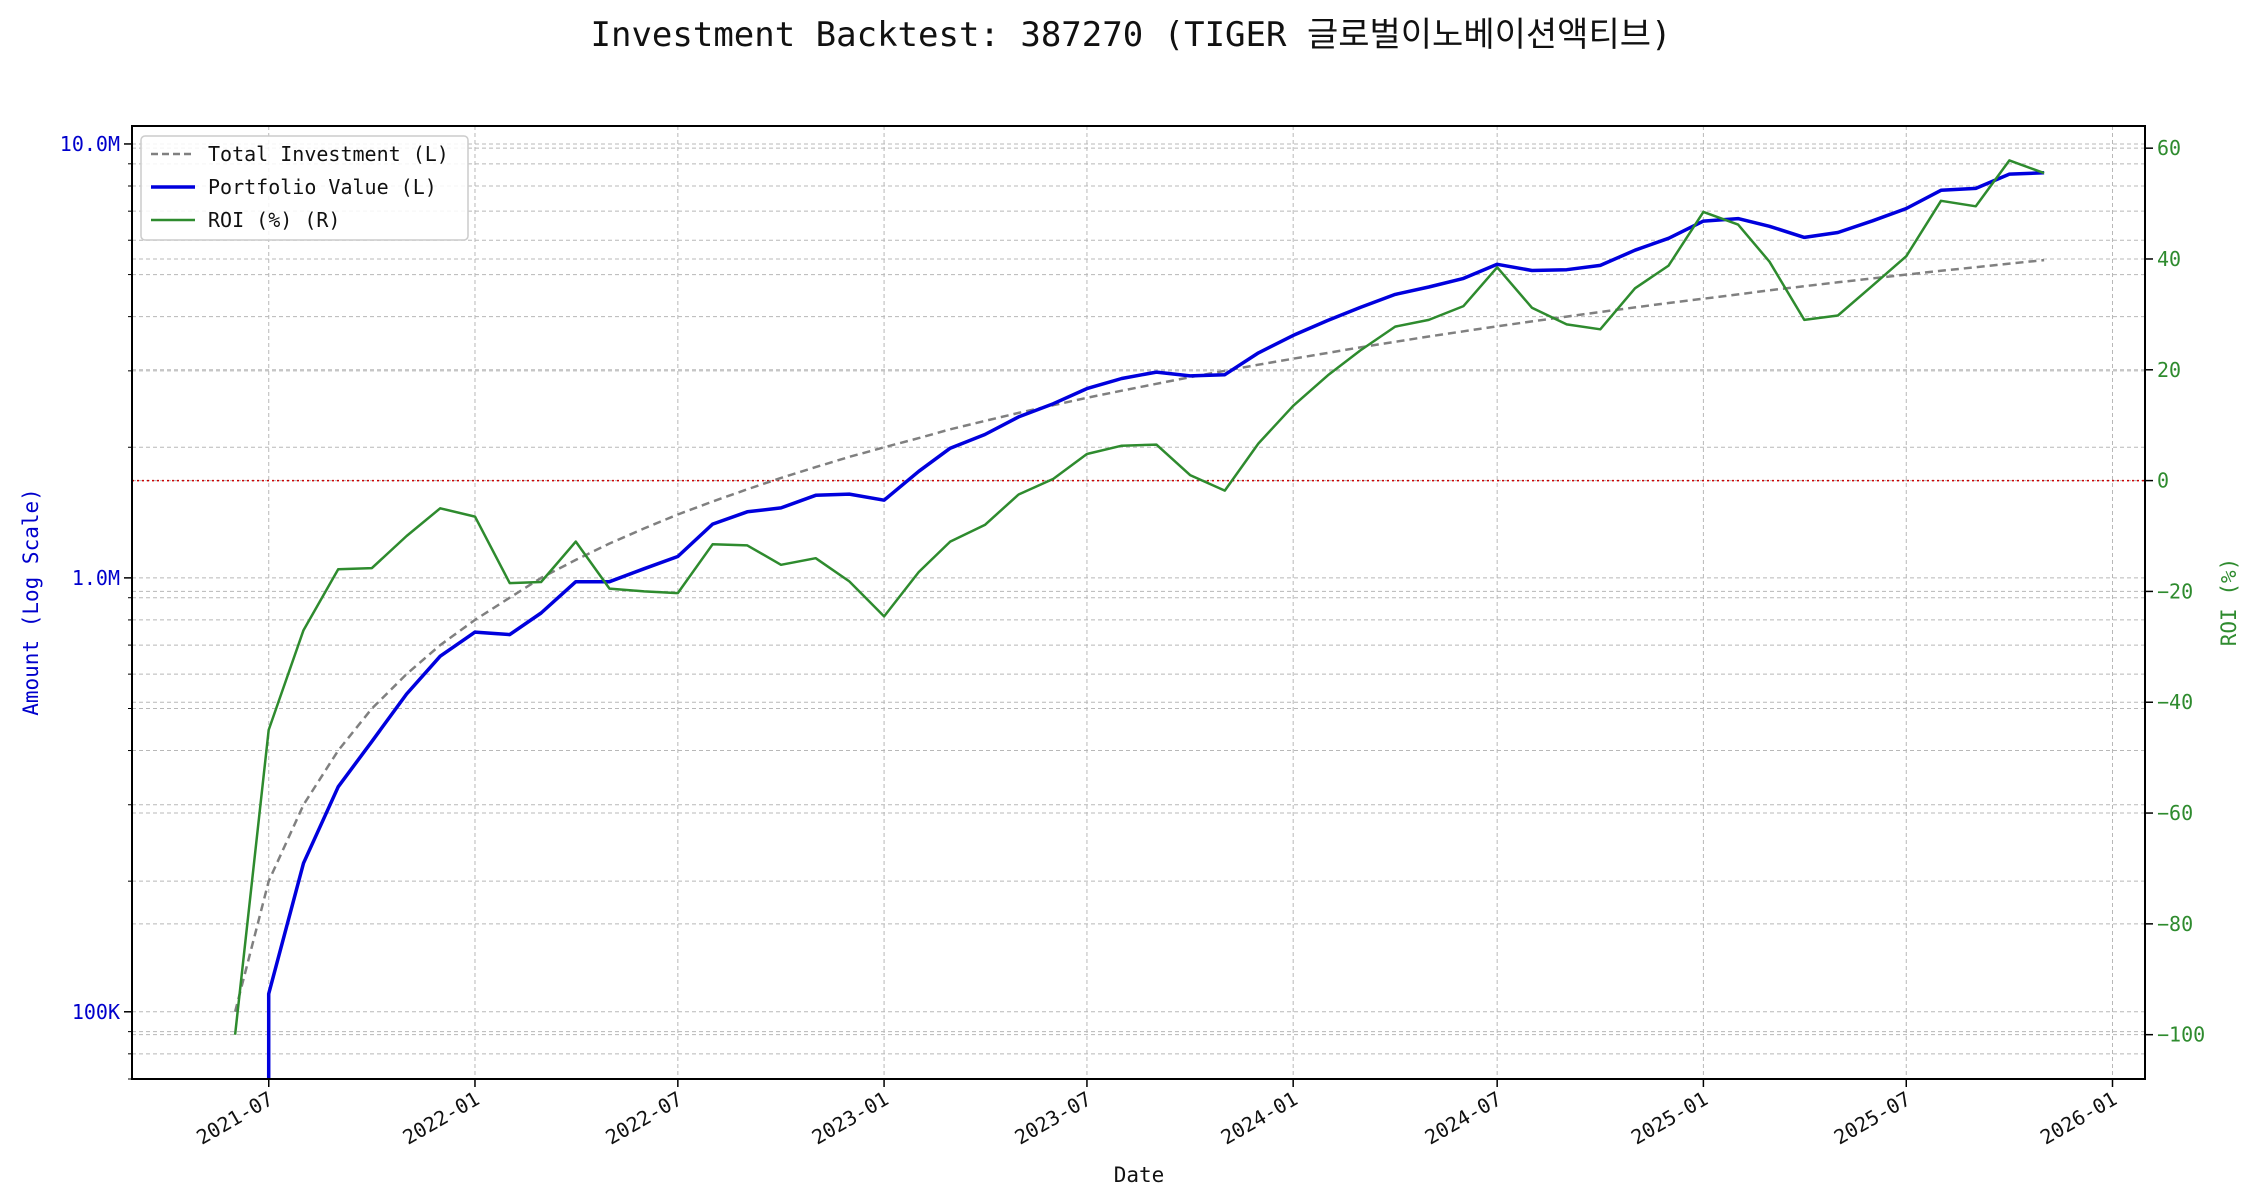 The image size is (2250, 1200). What do you see at coordinates (1872, 1118) in the screenshot?
I see `x-tick-label: 2025-07` at bounding box center [1872, 1118].